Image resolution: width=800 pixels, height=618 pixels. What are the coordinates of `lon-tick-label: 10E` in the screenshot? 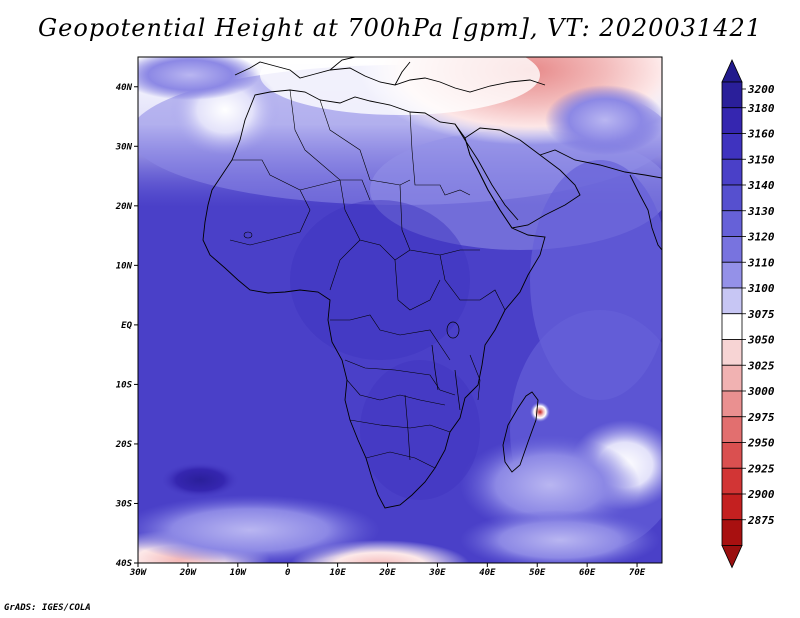 It's located at (337, 573).